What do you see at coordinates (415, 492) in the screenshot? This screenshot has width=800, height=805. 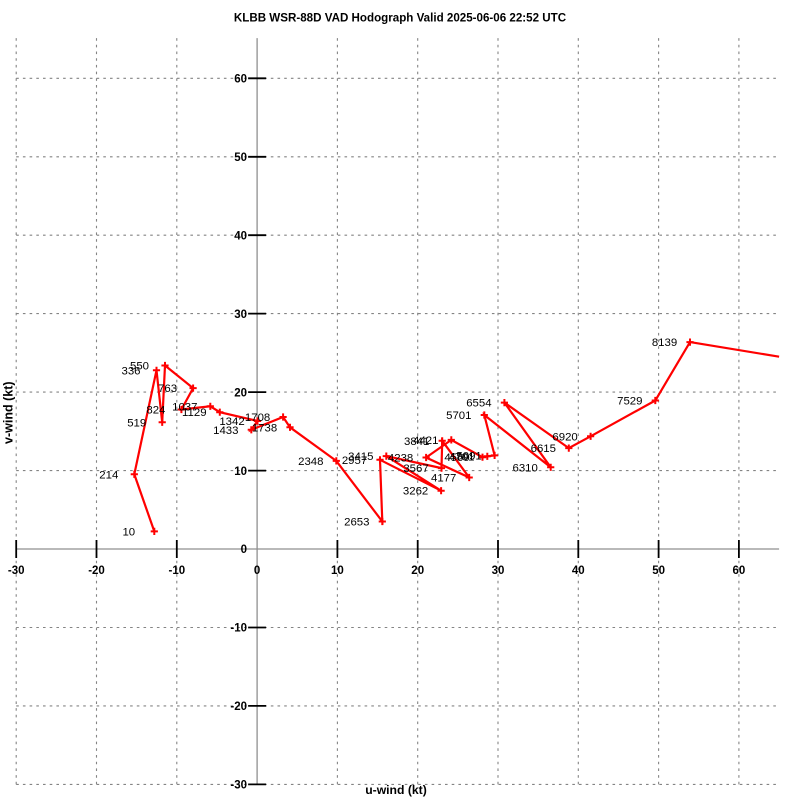 I see `svg-text: 3262` at bounding box center [415, 492].